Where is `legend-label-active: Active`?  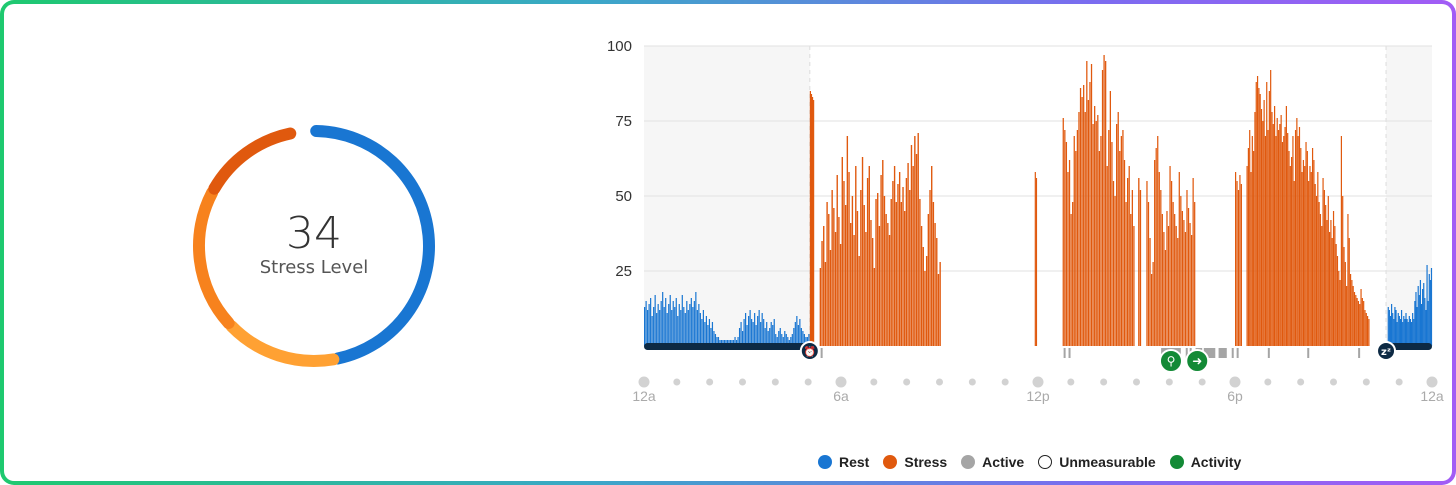
legend-label-active: Active is located at coordinates (1003, 462).